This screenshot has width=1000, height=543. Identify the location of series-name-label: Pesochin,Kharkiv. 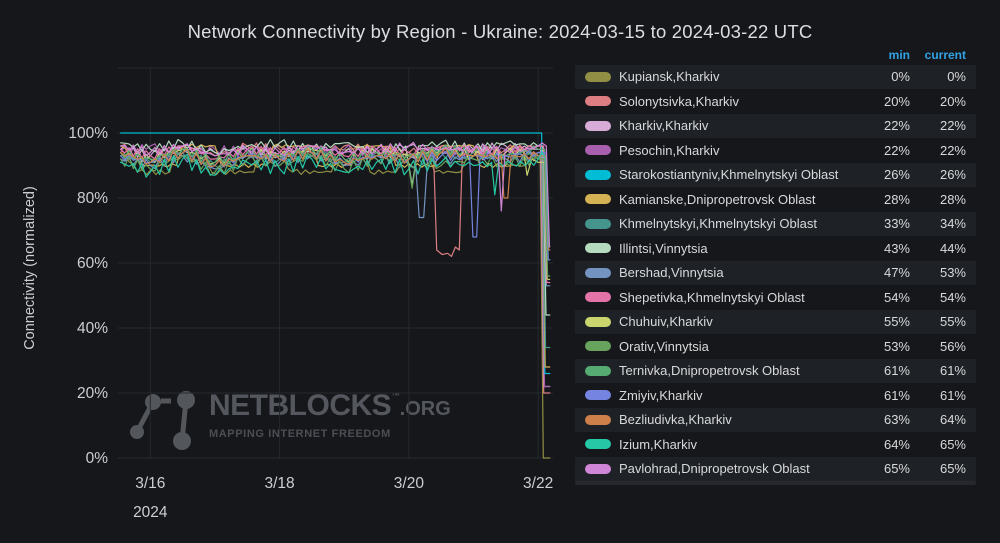
(669, 150).